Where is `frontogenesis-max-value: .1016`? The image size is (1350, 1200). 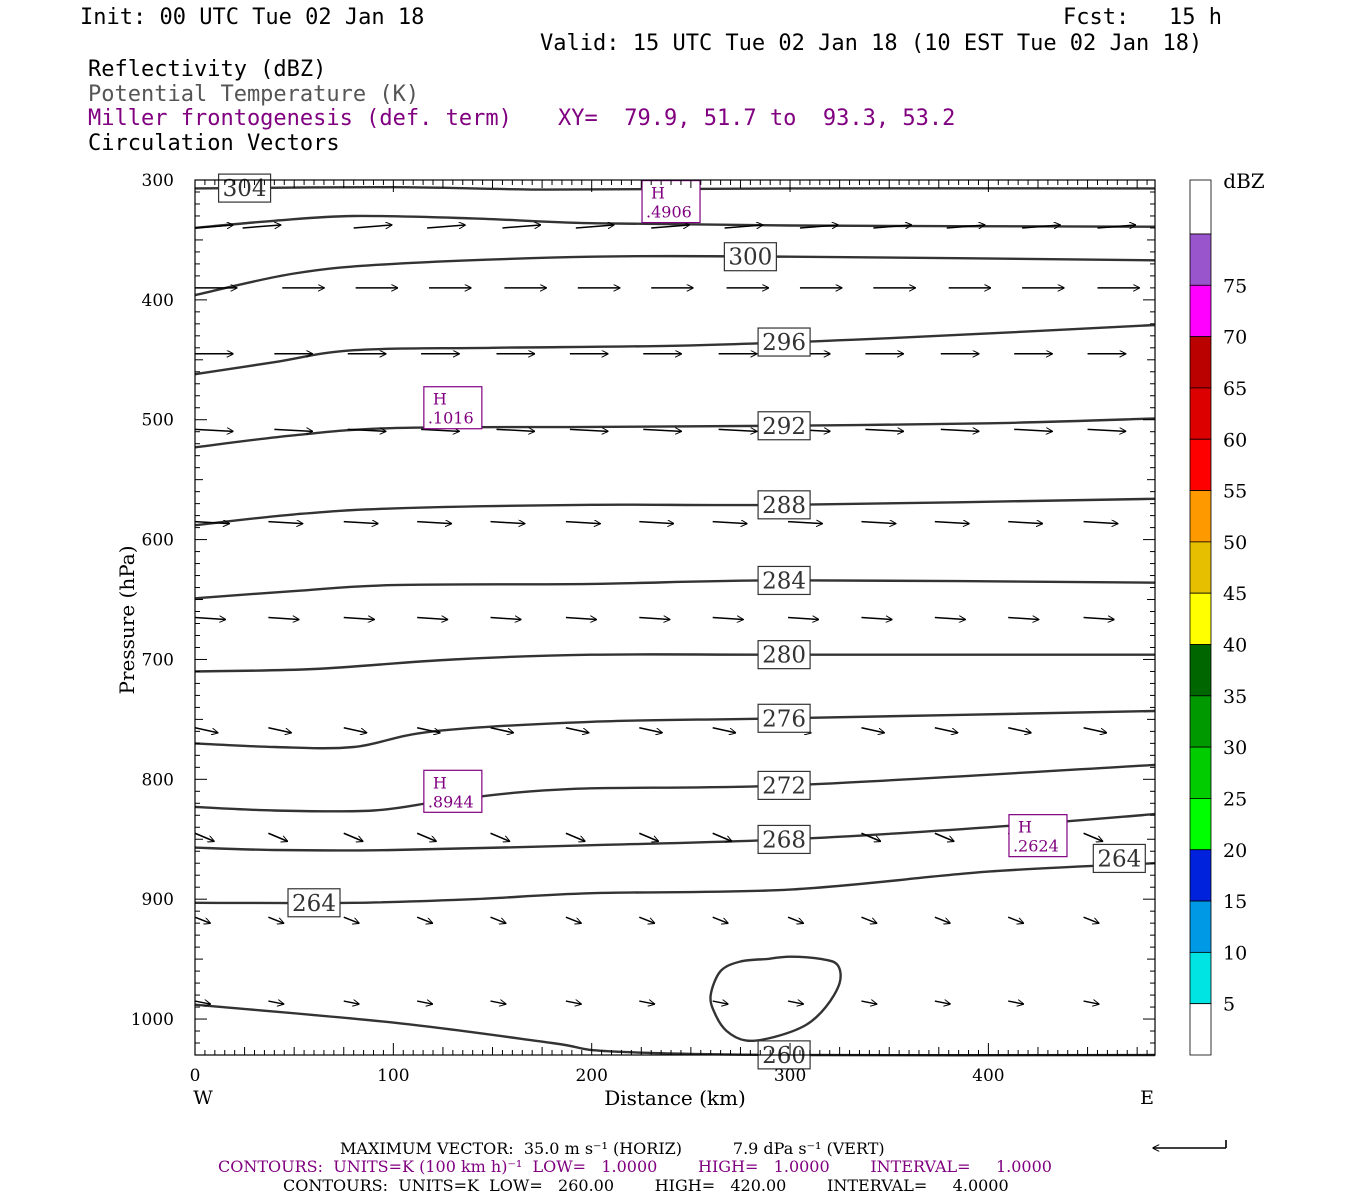
frontogenesis-max-value: .1016 is located at coordinates (451, 418).